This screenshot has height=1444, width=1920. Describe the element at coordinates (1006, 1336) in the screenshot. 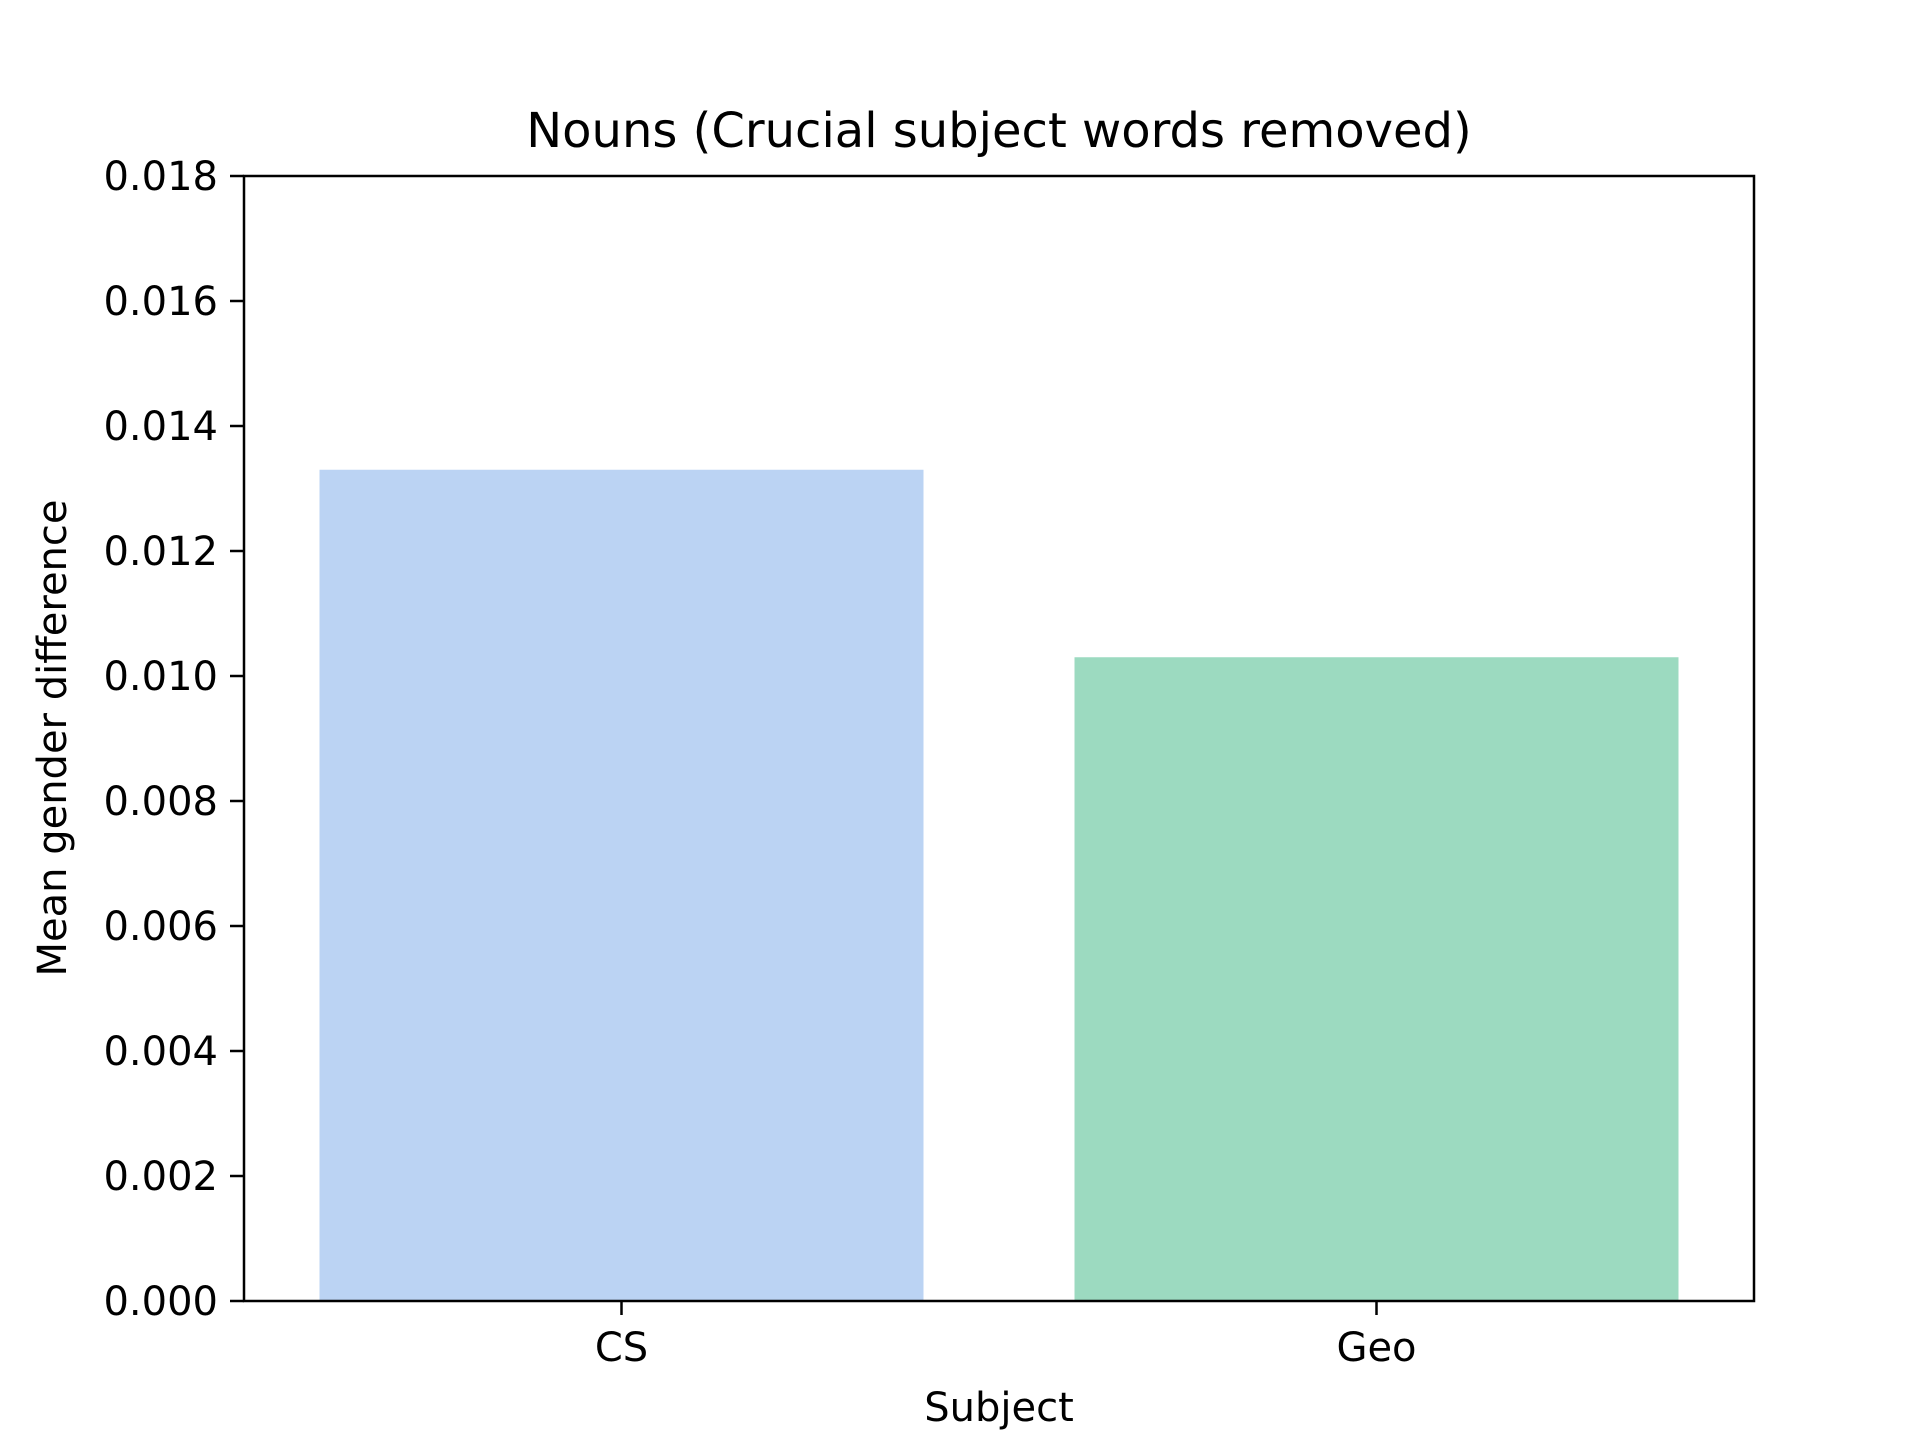

I see `x-axis: CS Geo` at that location.